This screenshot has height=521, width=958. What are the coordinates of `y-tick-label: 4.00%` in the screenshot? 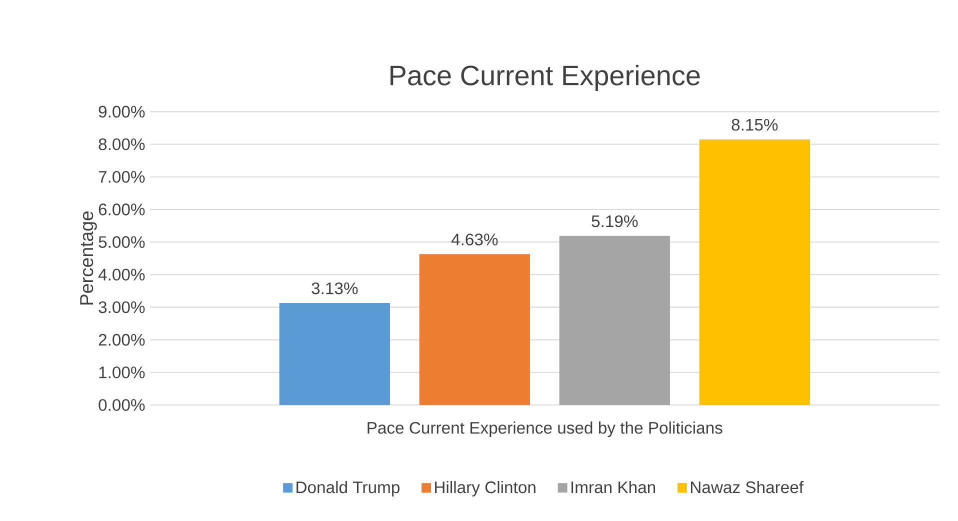 It's located at (121, 274).